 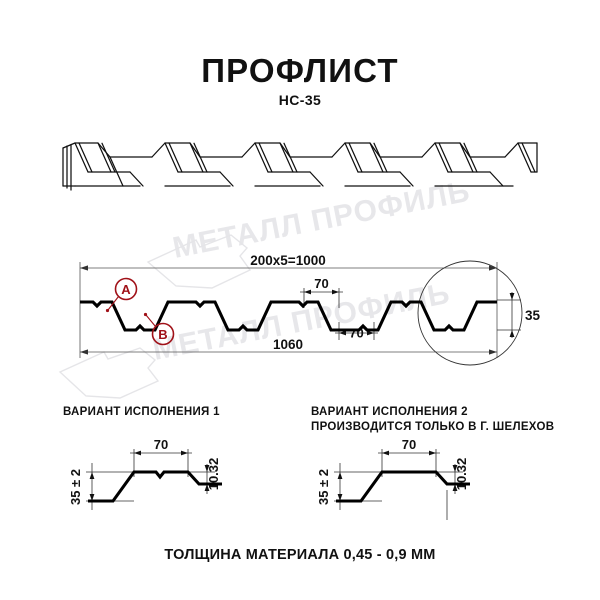 What do you see at coordinates (321, 283) in the screenshot?
I see `dim-top-flat: 70` at bounding box center [321, 283].